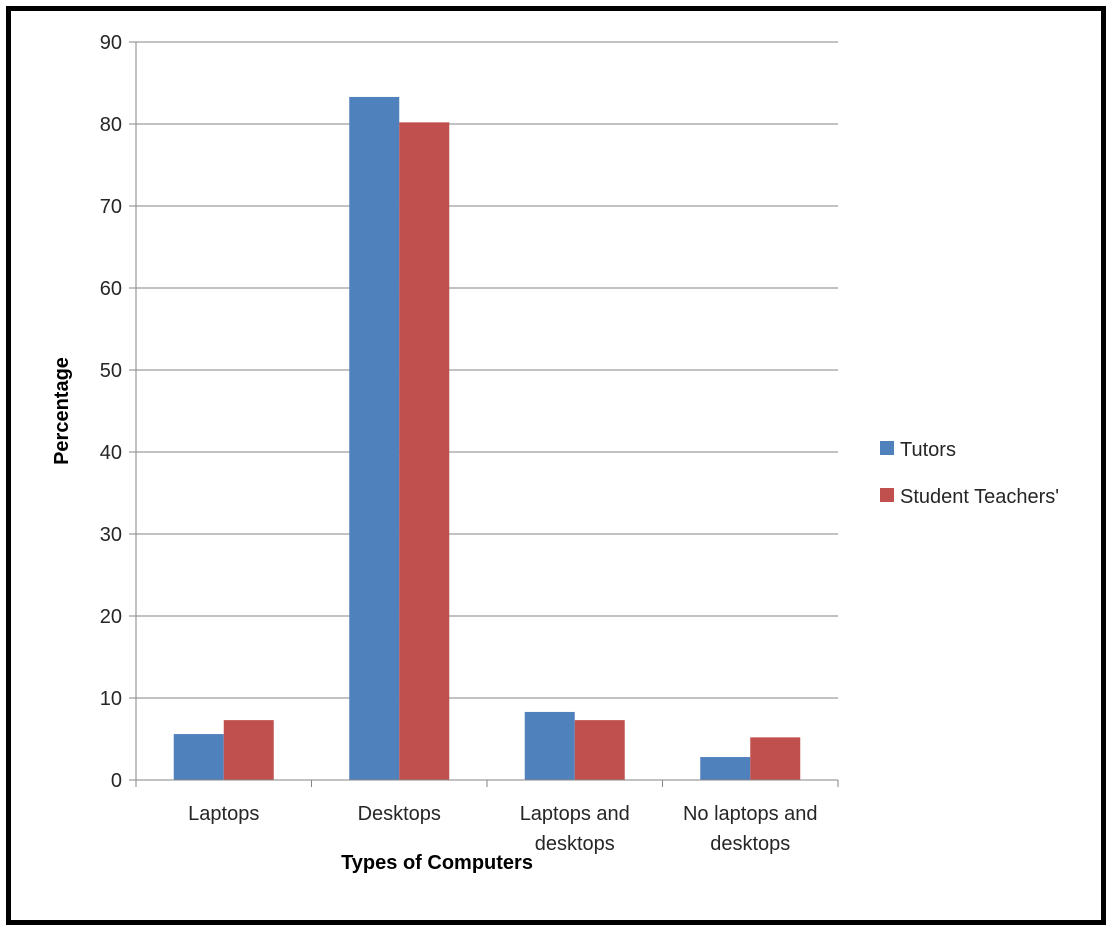 The image size is (1120, 931). What do you see at coordinates (111, 535) in the screenshot?
I see `y-tick-label: 30` at bounding box center [111, 535].